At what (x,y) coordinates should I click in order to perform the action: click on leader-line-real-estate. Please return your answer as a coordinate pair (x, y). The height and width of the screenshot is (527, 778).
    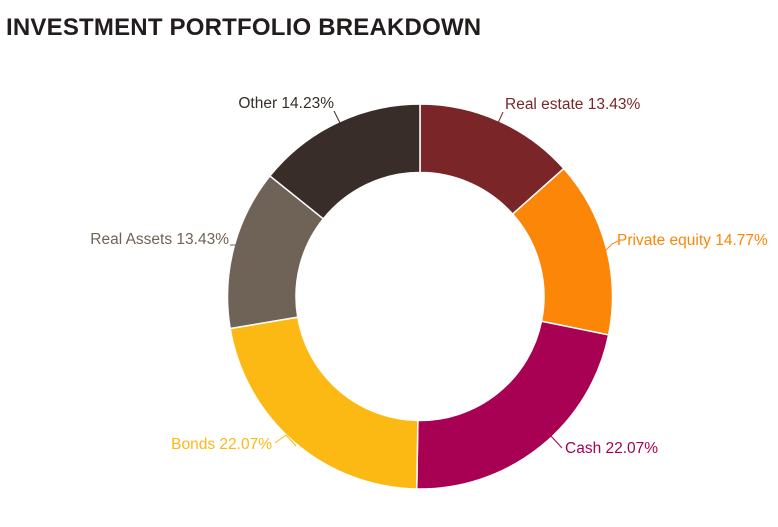
    Looking at the image, I should click on (498, 123).